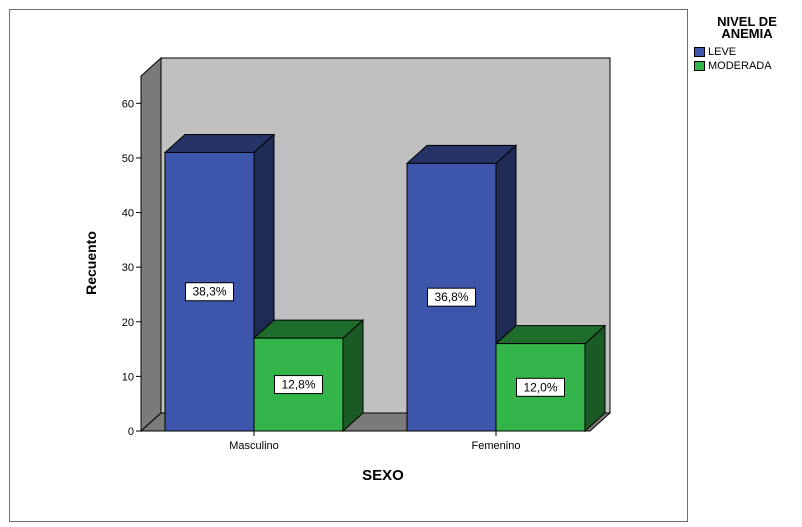 The height and width of the screenshot is (527, 802). I want to click on y-tick-label-4: 40, so click(128, 214).